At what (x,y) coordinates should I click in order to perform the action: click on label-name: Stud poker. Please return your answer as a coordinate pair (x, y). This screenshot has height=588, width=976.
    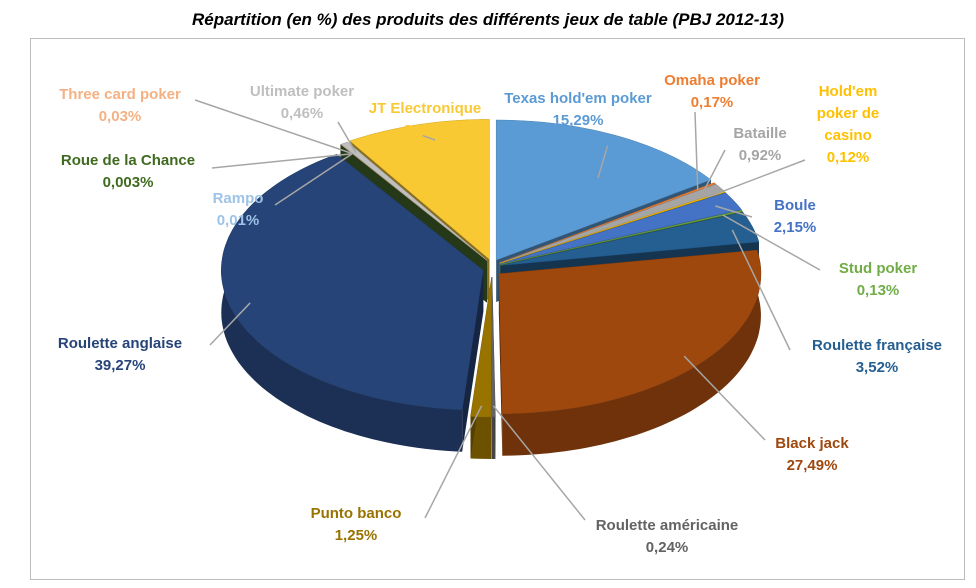
    Looking at the image, I should click on (878, 268).